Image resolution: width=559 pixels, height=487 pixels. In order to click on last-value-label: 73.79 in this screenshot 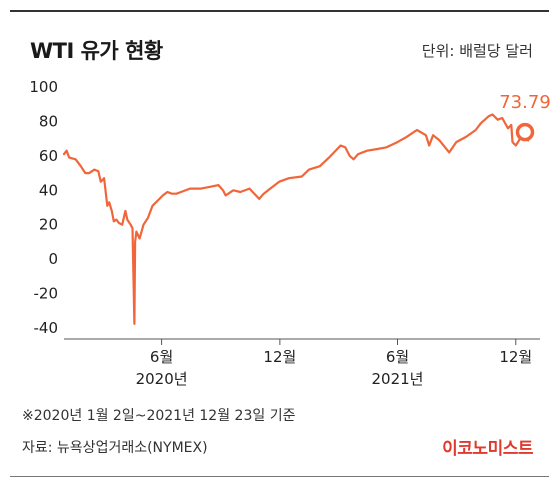, I will do `click(525, 102)`.